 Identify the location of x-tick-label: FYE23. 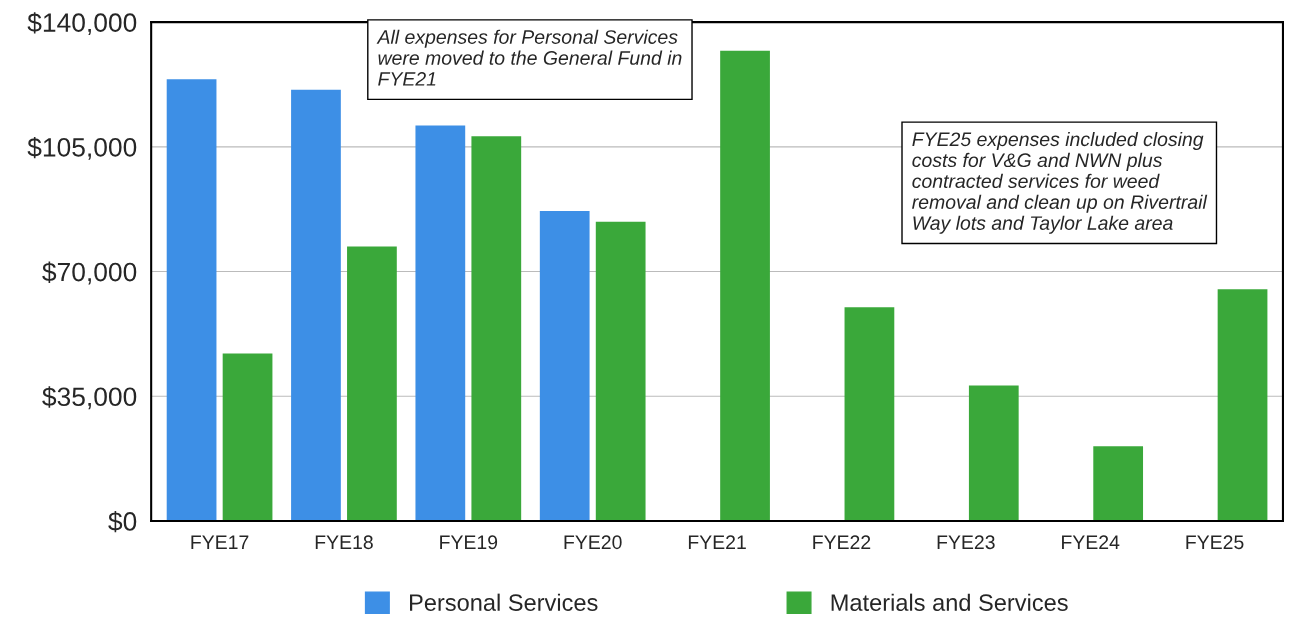
(966, 542).